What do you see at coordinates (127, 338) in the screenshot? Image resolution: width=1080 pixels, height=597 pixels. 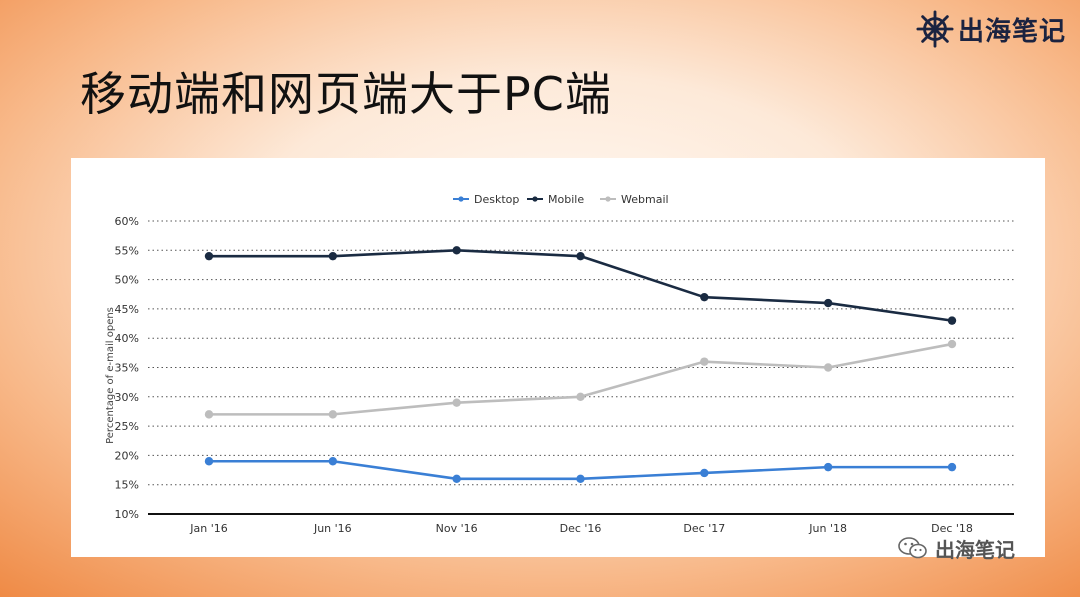 I see `y-tick-label: 40%` at bounding box center [127, 338].